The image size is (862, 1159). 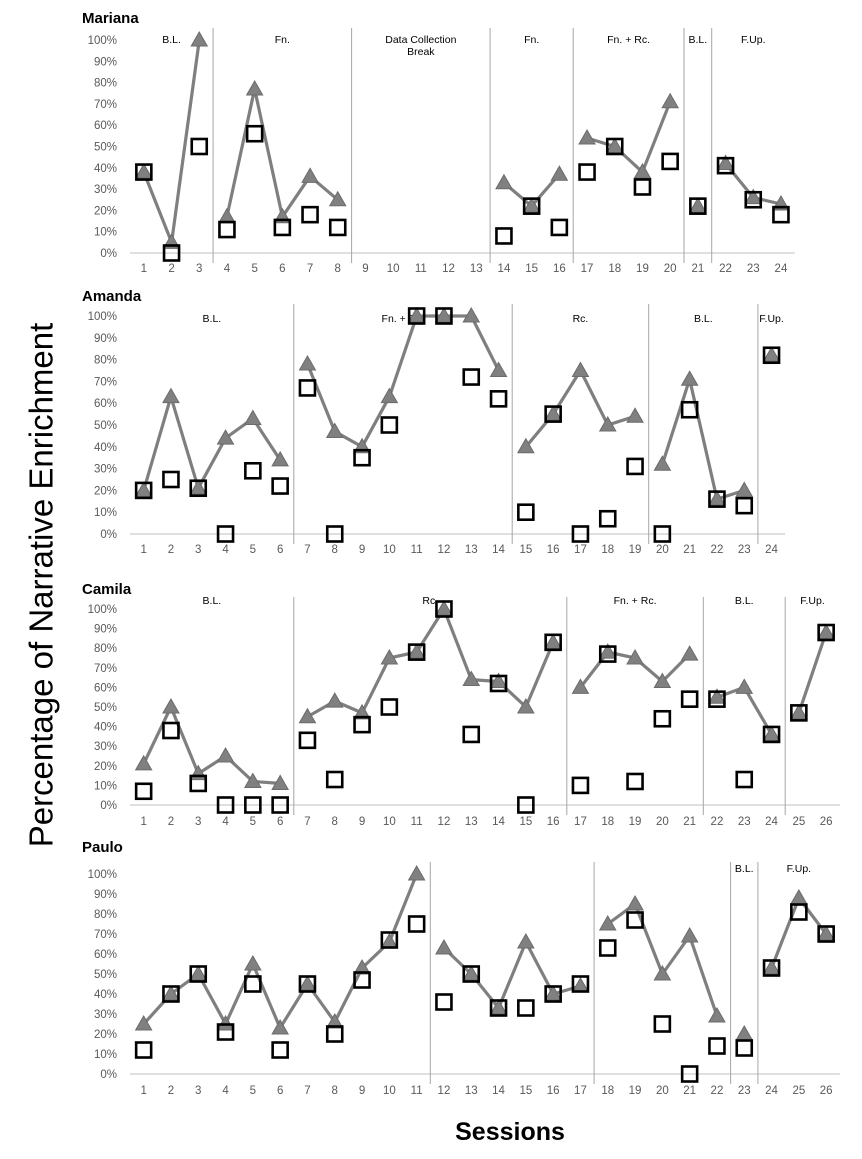 I want to click on panel-2-ytick-6: 60%, so click(x=105, y=404).